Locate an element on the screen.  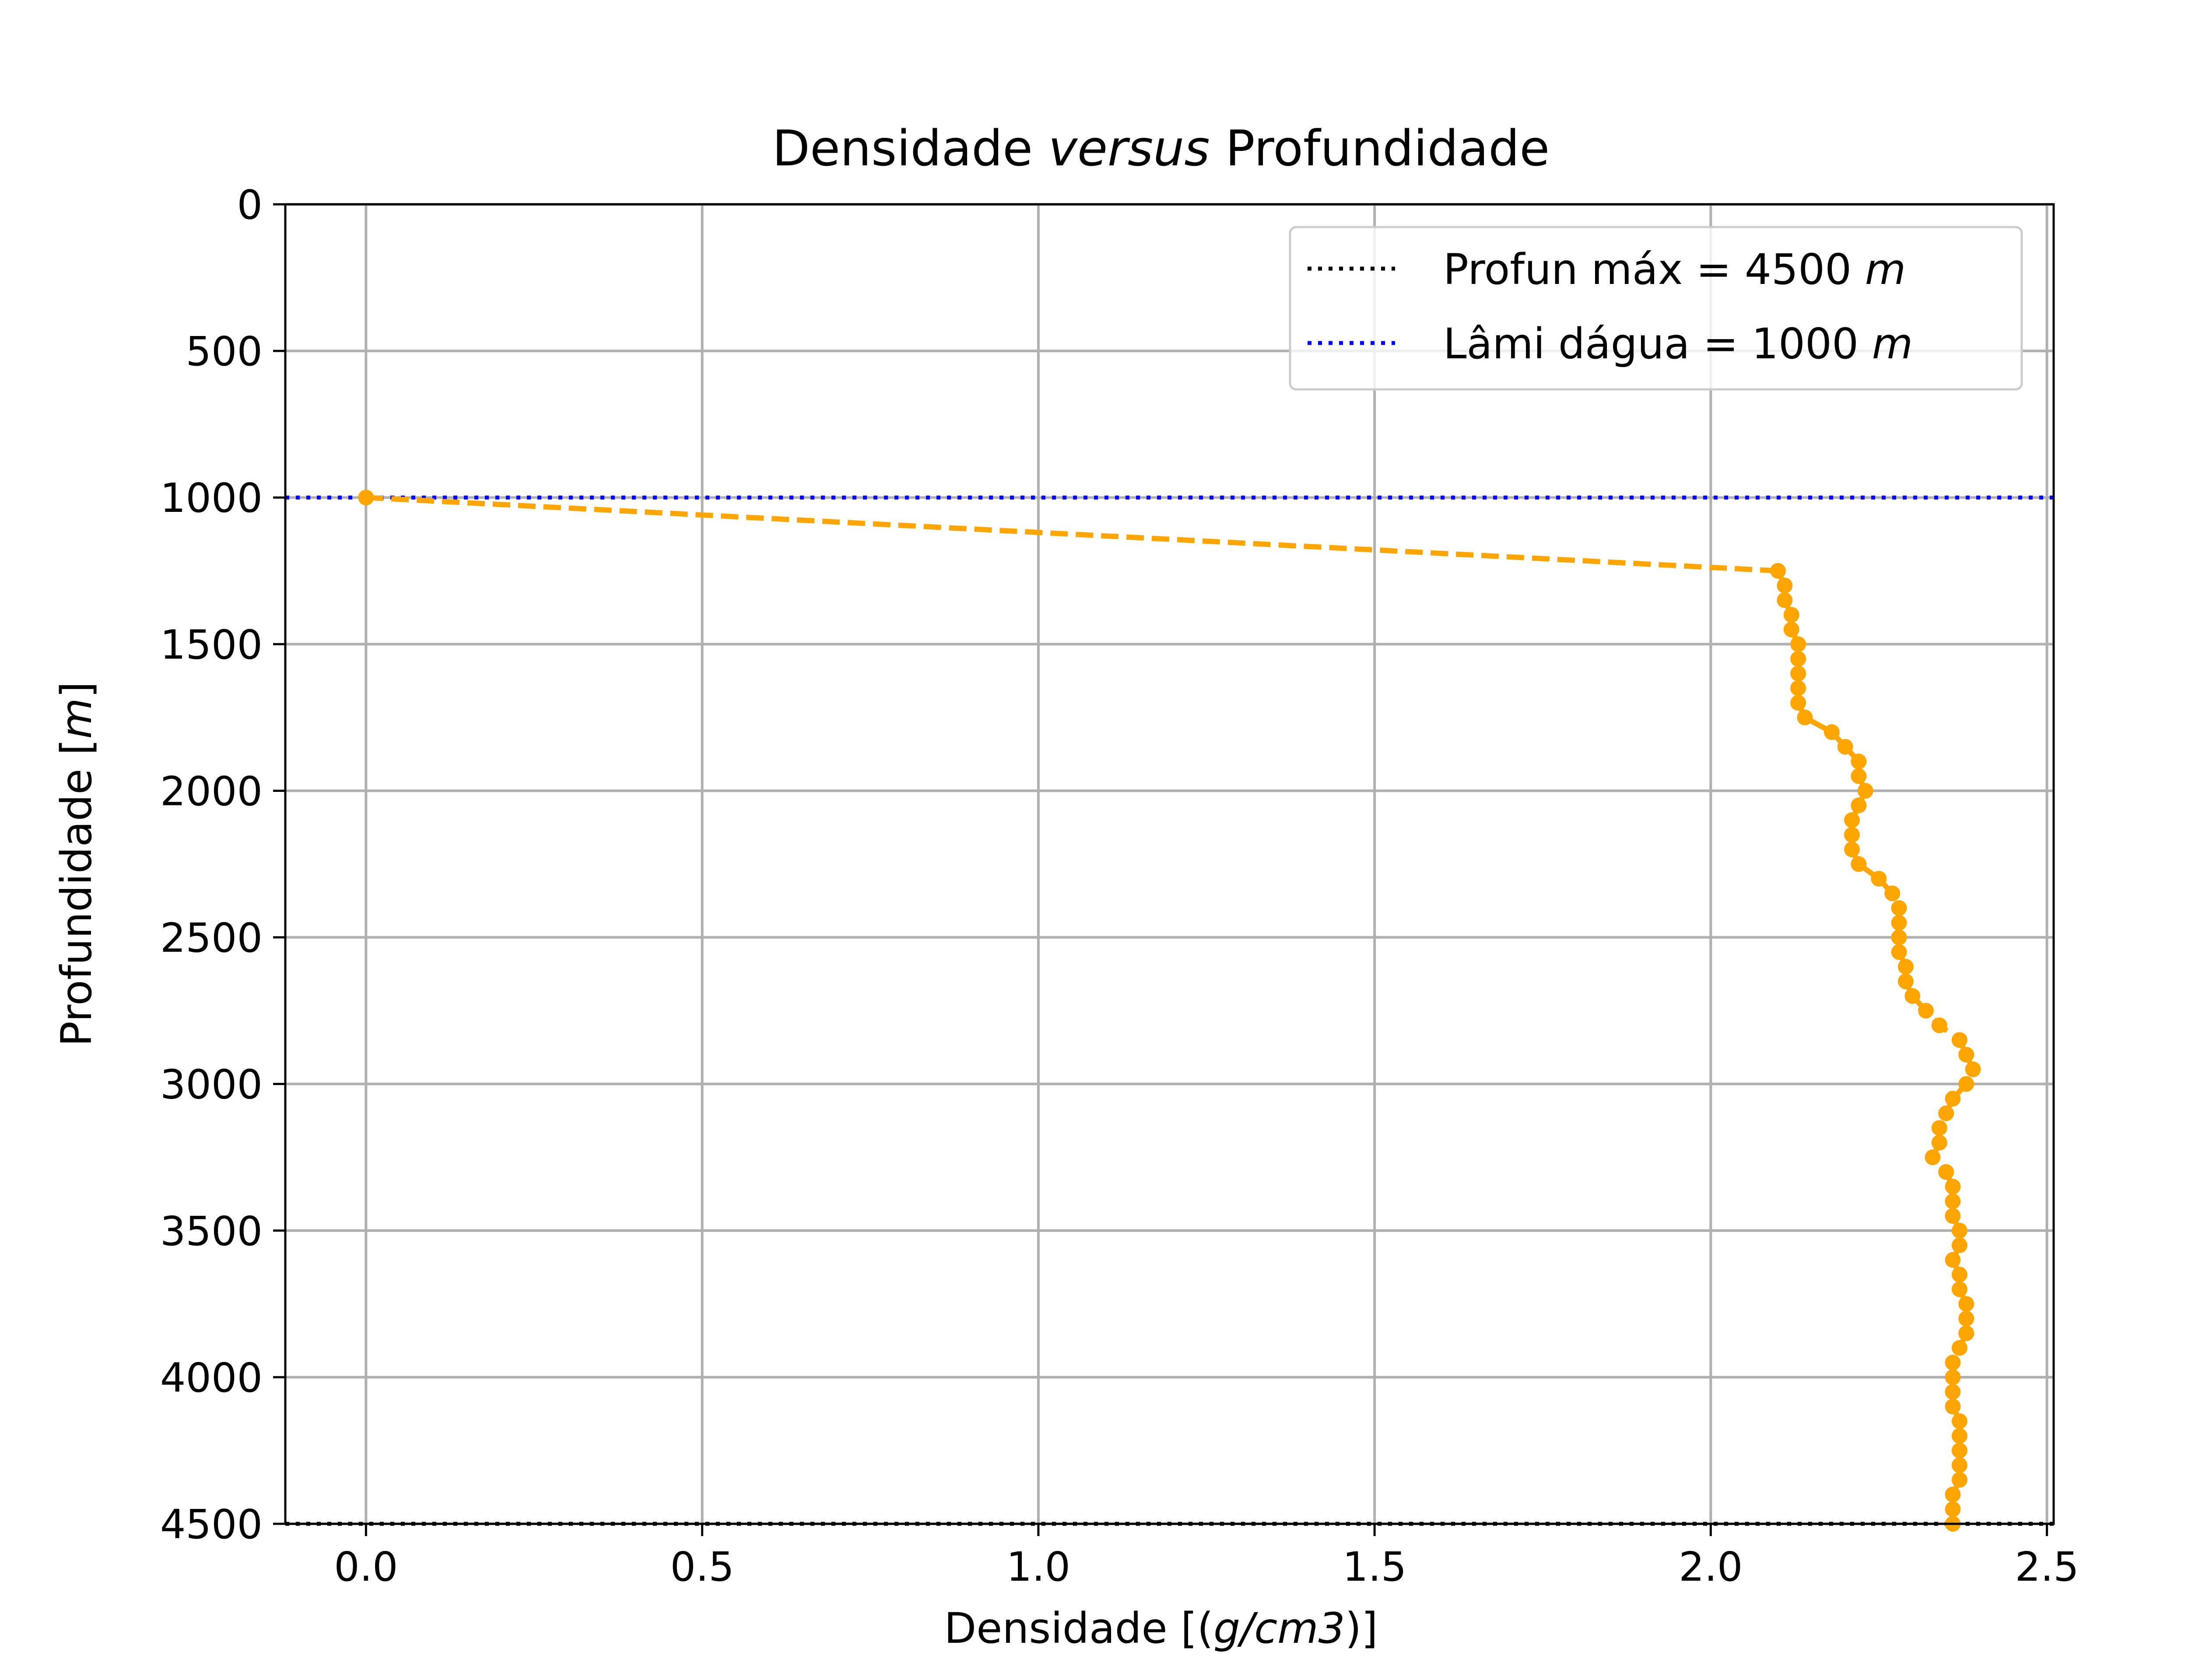
x-tick-label-0: 0.0 is located at coordinates (366, 1567).